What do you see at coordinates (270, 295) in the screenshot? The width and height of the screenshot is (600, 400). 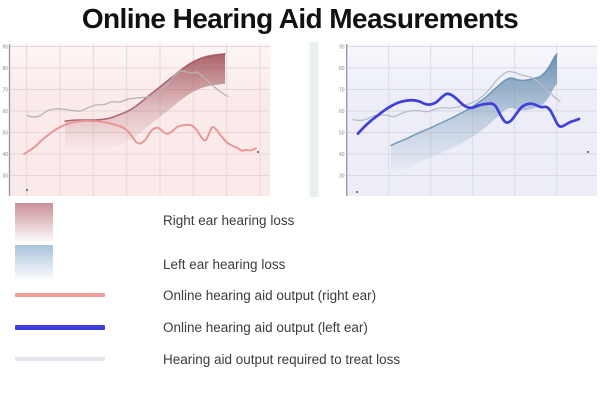 I see `legend-label: Online hearing aid output (right ear)` at bounding box center [270, 295].